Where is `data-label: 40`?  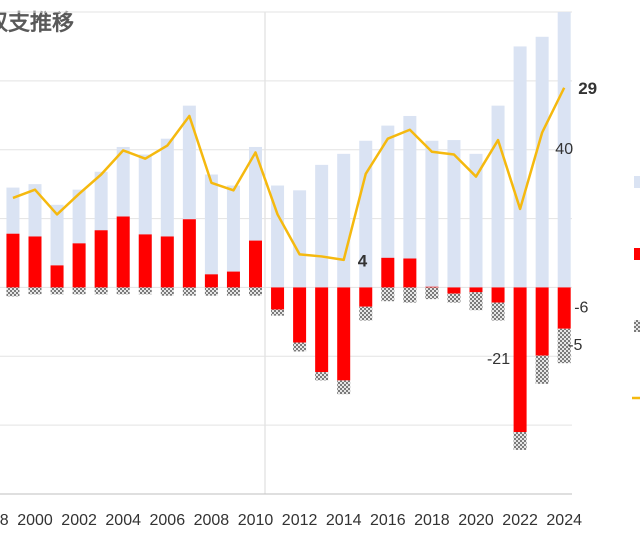
data-label: 40 is located at coordinates (564, 149).